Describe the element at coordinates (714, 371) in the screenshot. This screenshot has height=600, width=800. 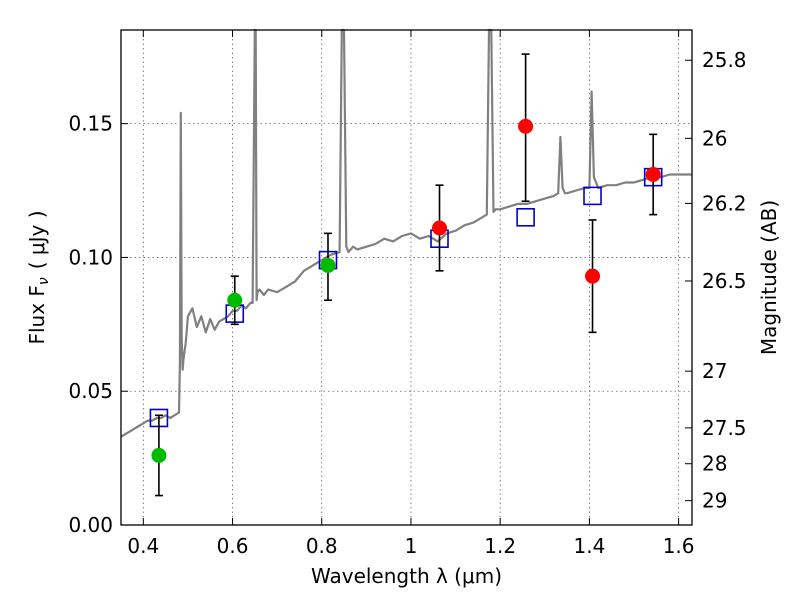
I see `right-tick-label: 27` at that location.